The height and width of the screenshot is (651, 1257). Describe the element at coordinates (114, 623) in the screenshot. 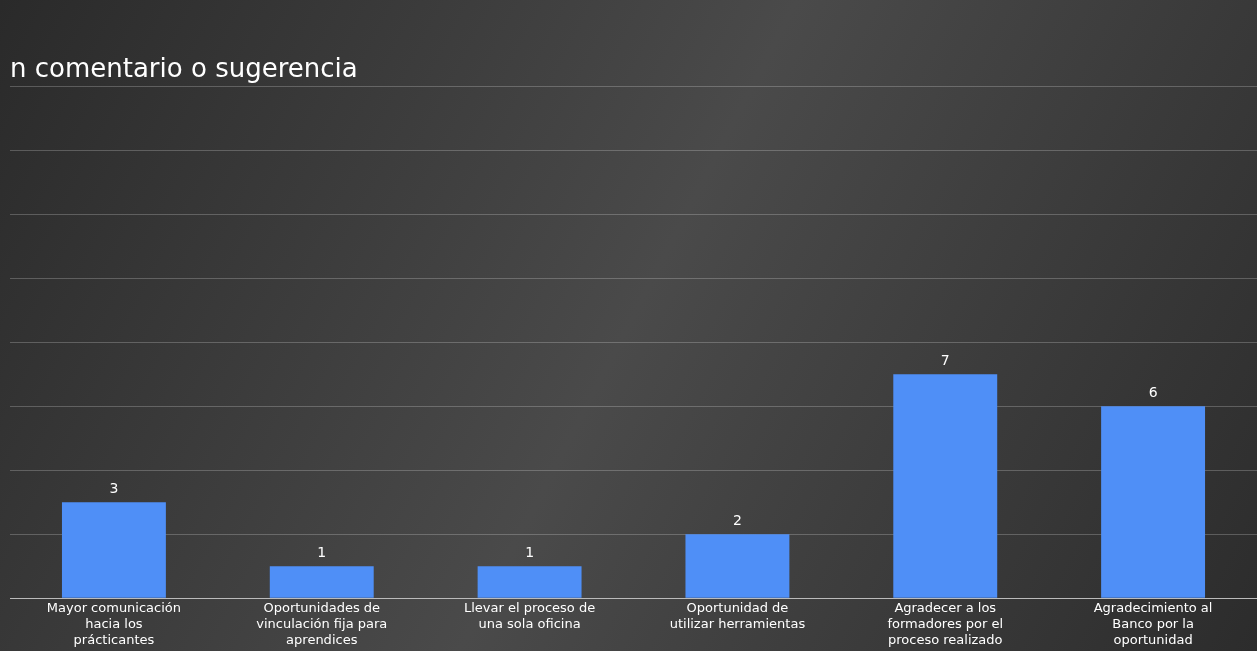

I see `x-tick-label: Mayor comunicación hacia los prácticantes` at that location.